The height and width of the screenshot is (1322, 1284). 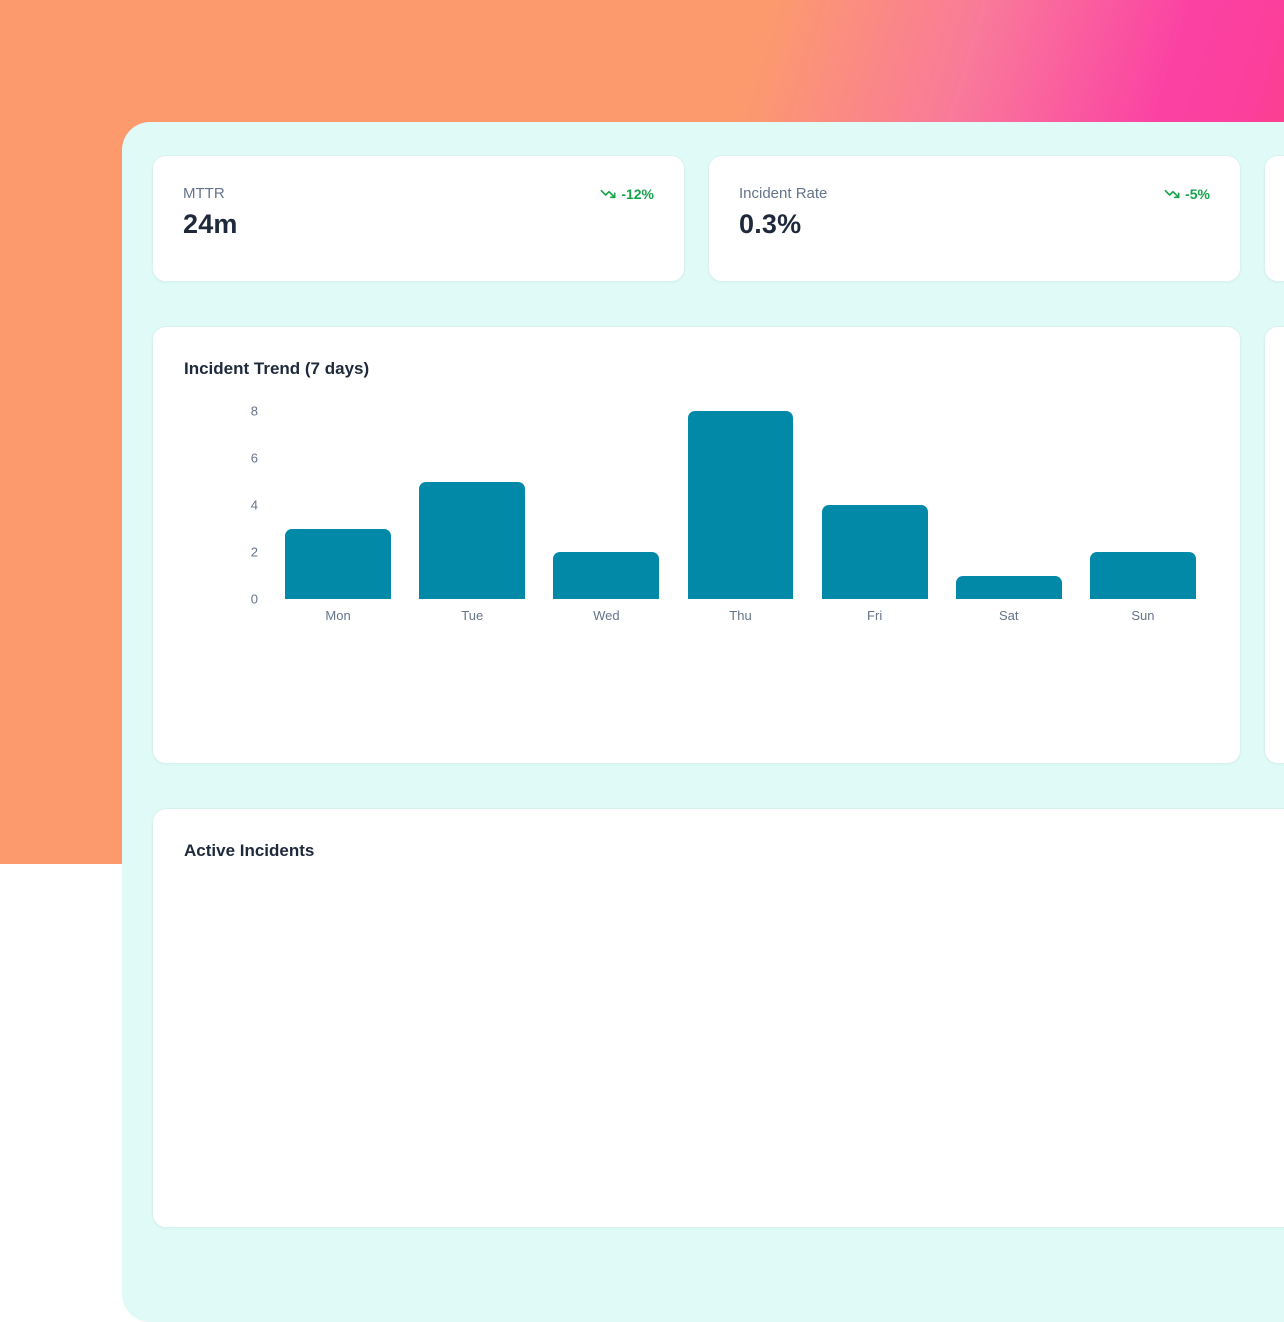 I want to click on metric-label: MTTR, so click(x=204, y=193).